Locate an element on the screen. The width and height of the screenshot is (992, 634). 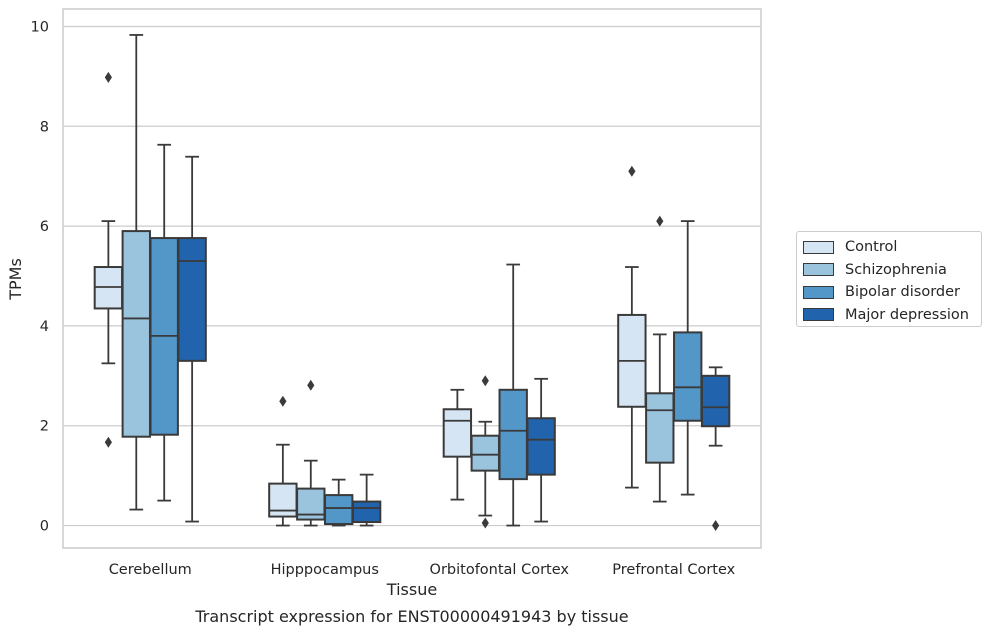
legend-label-major-depression: Major depression is located at coordinates (907, 314).